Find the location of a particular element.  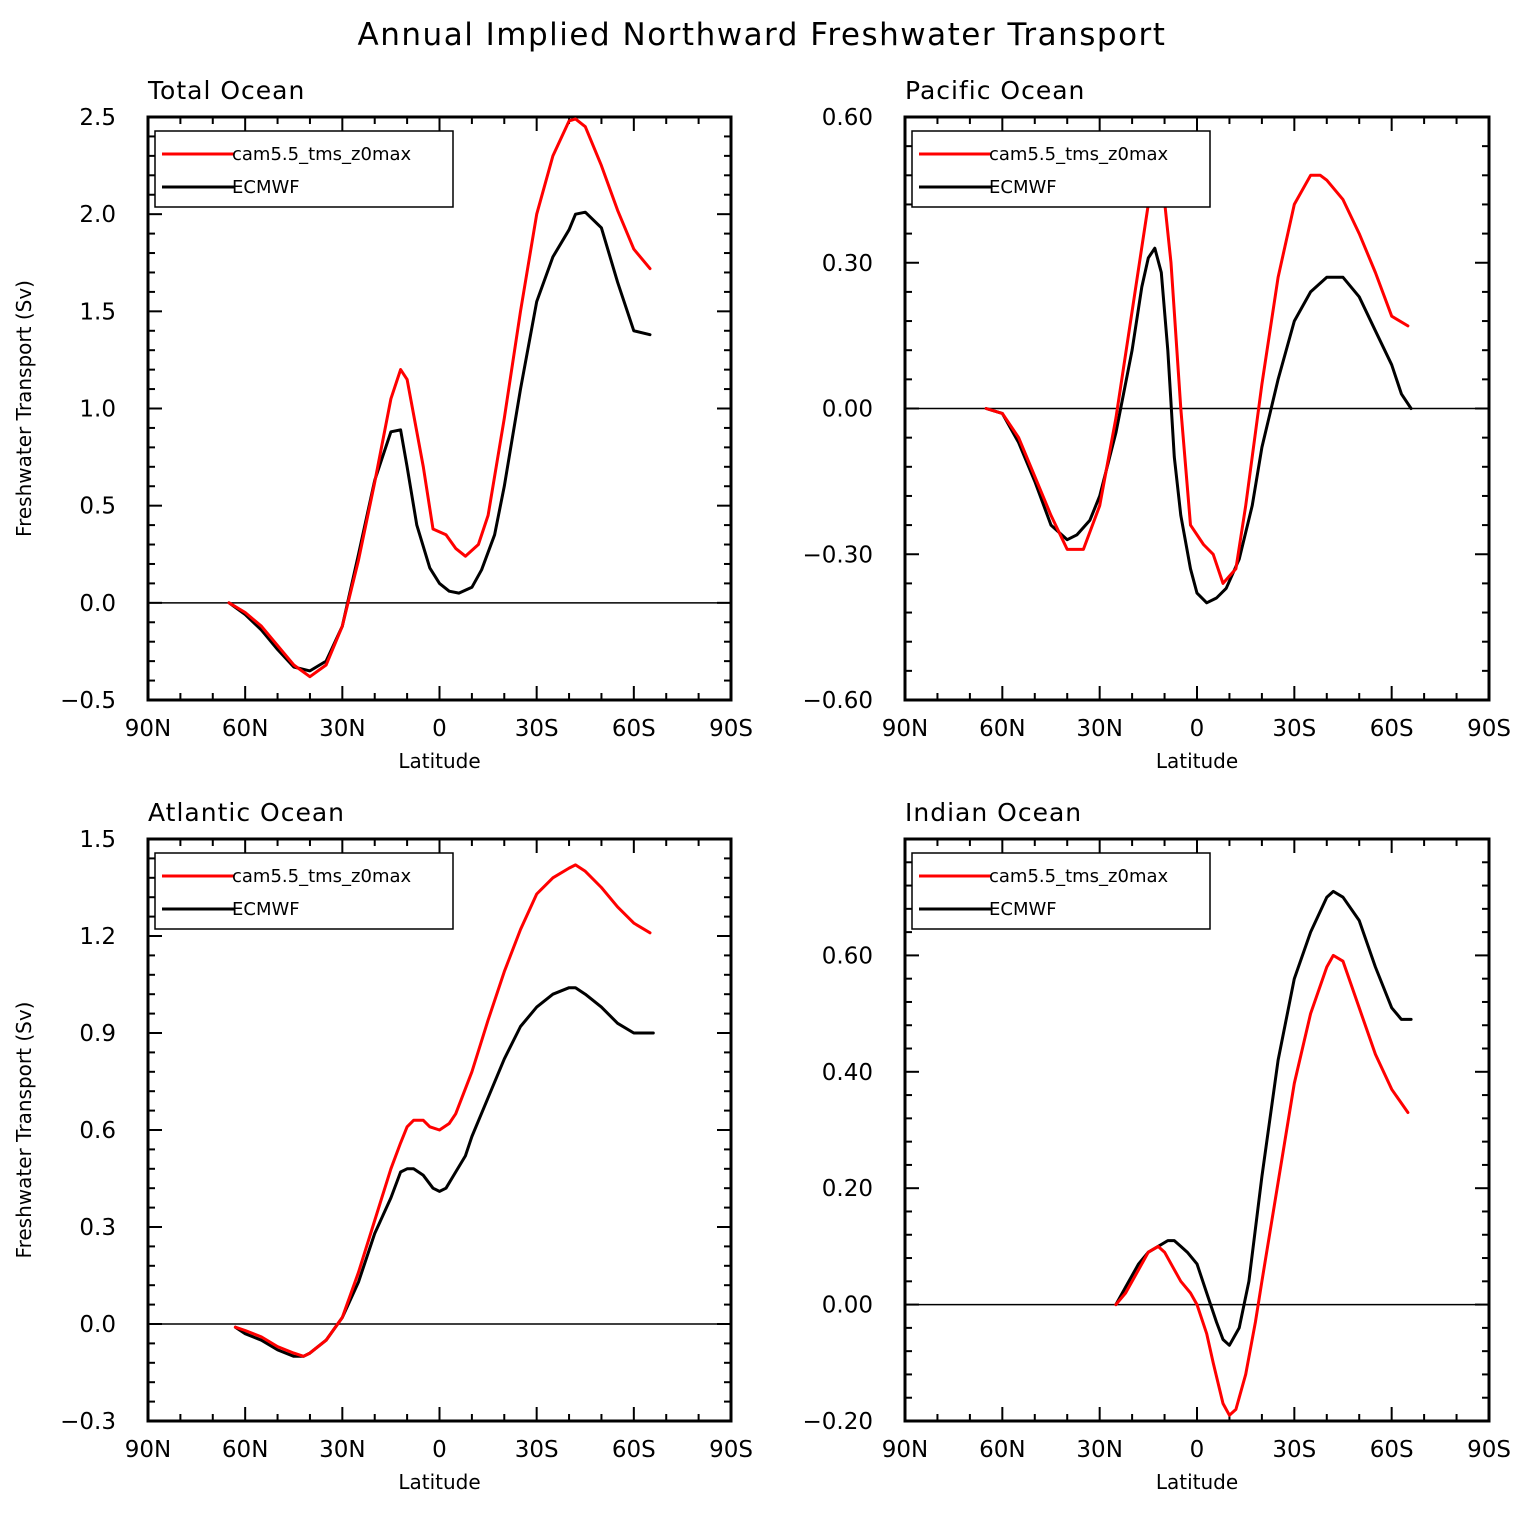

atlantic-ocean-x-tick-label: 30S is located at coordinates (537, 1450).